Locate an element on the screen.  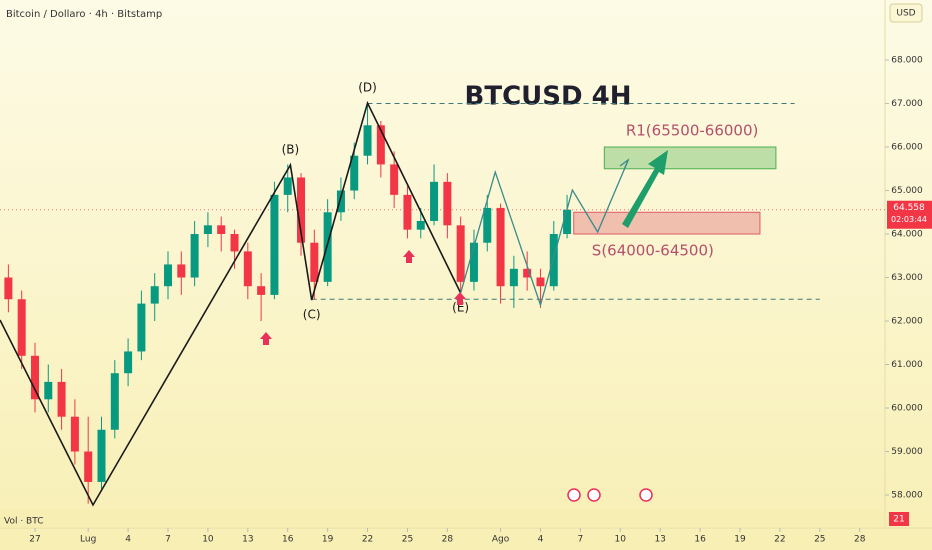
x-tick-label: Ago is located at coordinates (501, 540).